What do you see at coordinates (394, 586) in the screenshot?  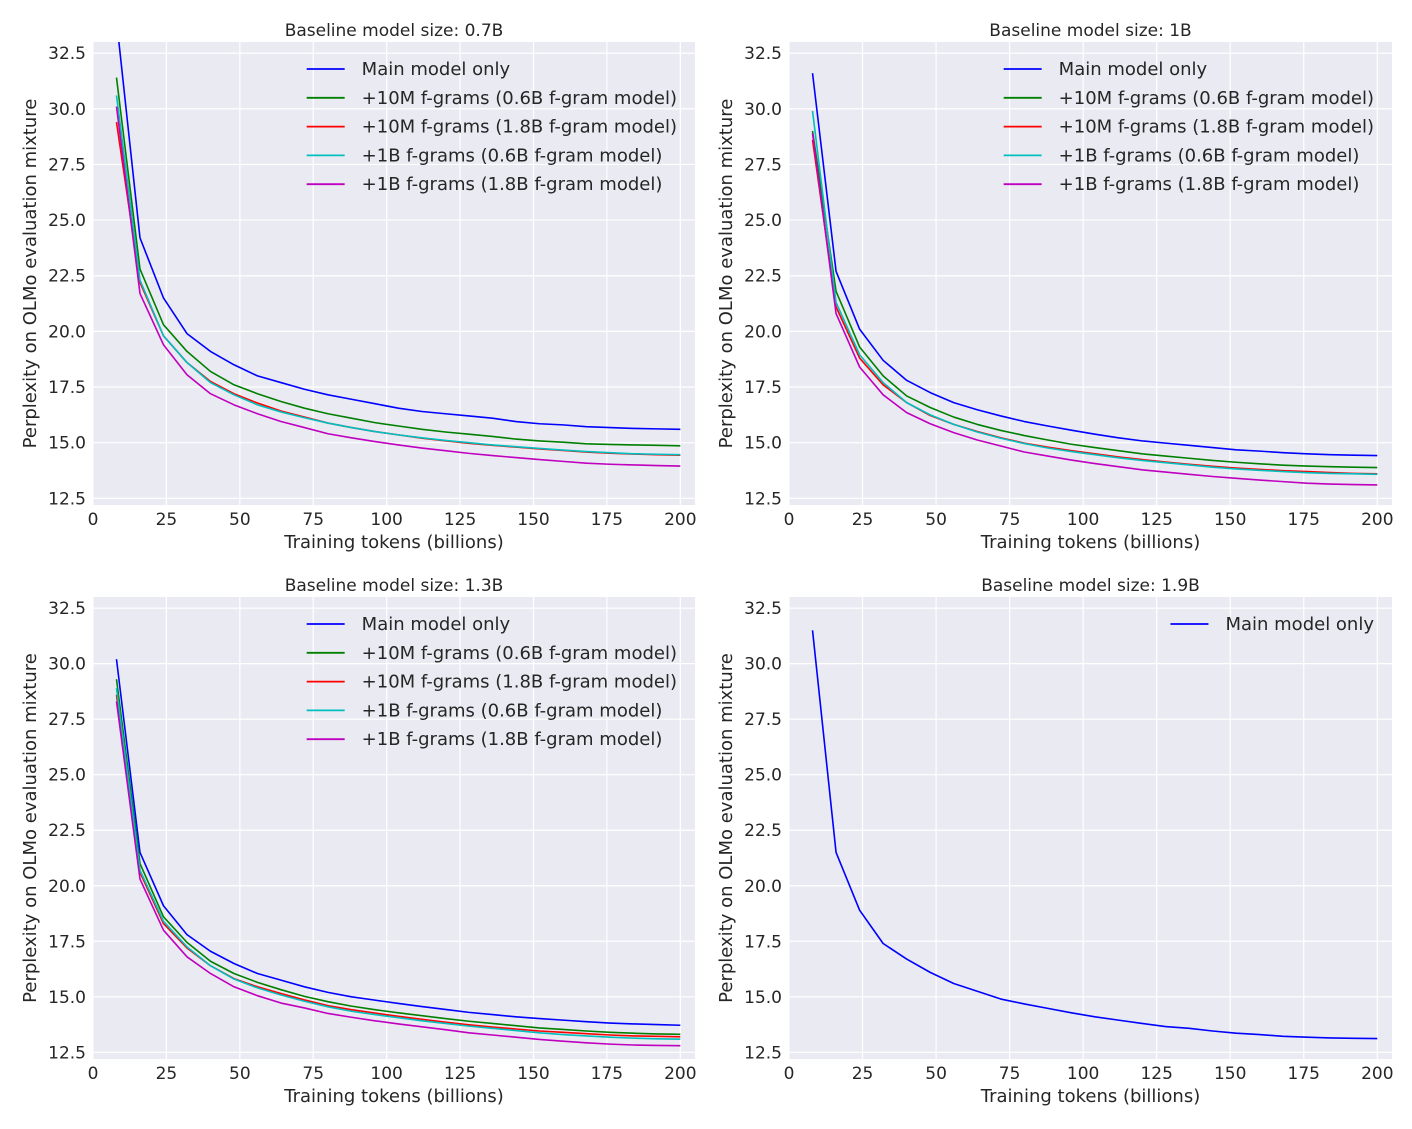 I see `chart-title: Baseline model size: 1.3B` at bounding box center [394, 586].